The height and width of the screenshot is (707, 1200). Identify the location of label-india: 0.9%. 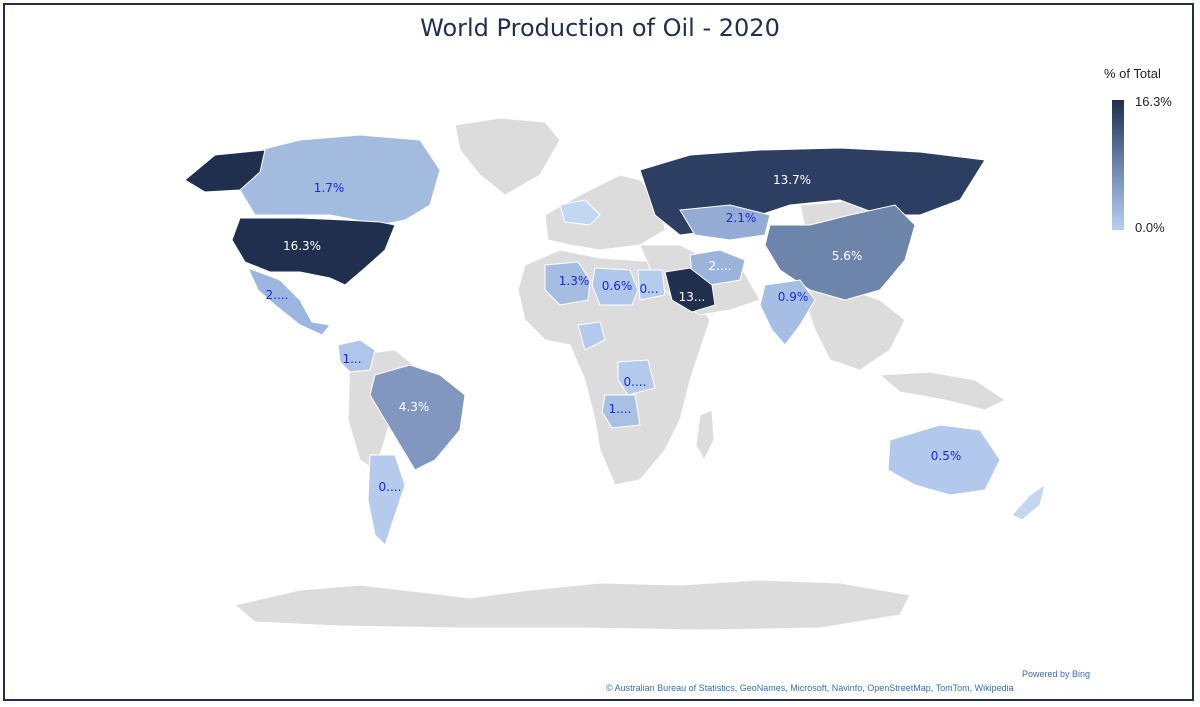
(793, 297).